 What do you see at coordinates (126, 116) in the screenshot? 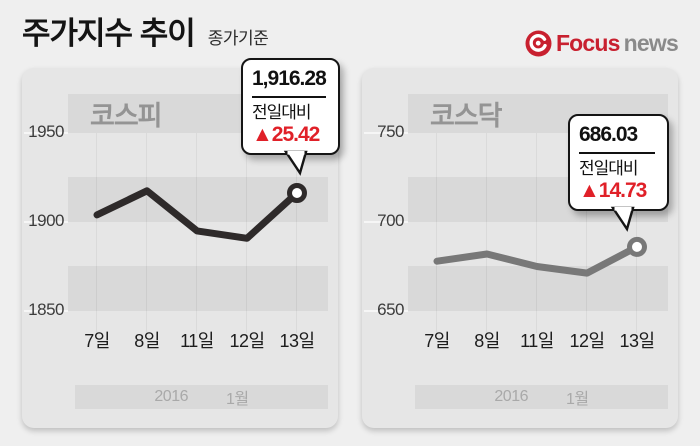
I see `kospi-chart-title: 코스피` at bounding box center [126, 116].